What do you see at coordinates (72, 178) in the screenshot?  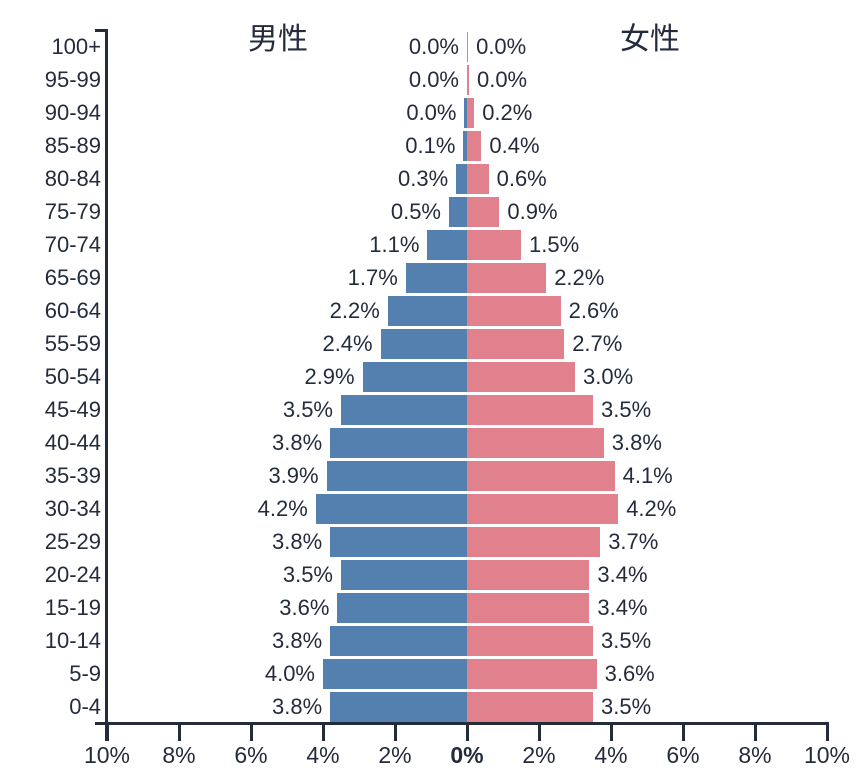 I see `age-group-label: 80-84` at bounding box center [72, 178].